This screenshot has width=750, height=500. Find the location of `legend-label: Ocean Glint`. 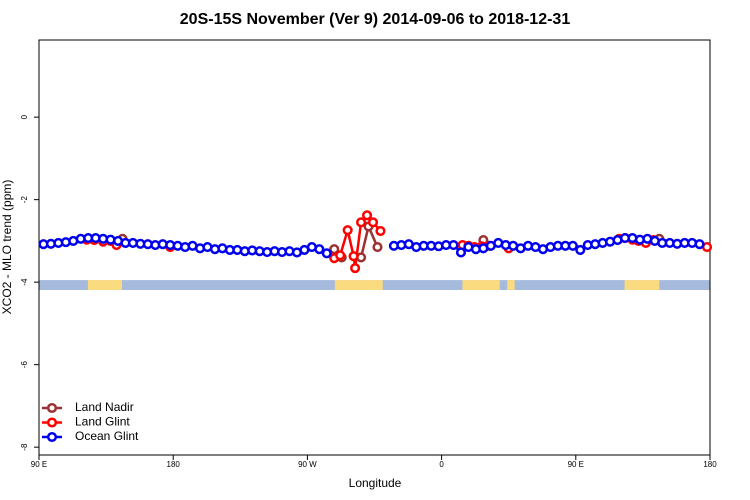

legend-label: Ocean Glint is located at coordinates (107, 436).